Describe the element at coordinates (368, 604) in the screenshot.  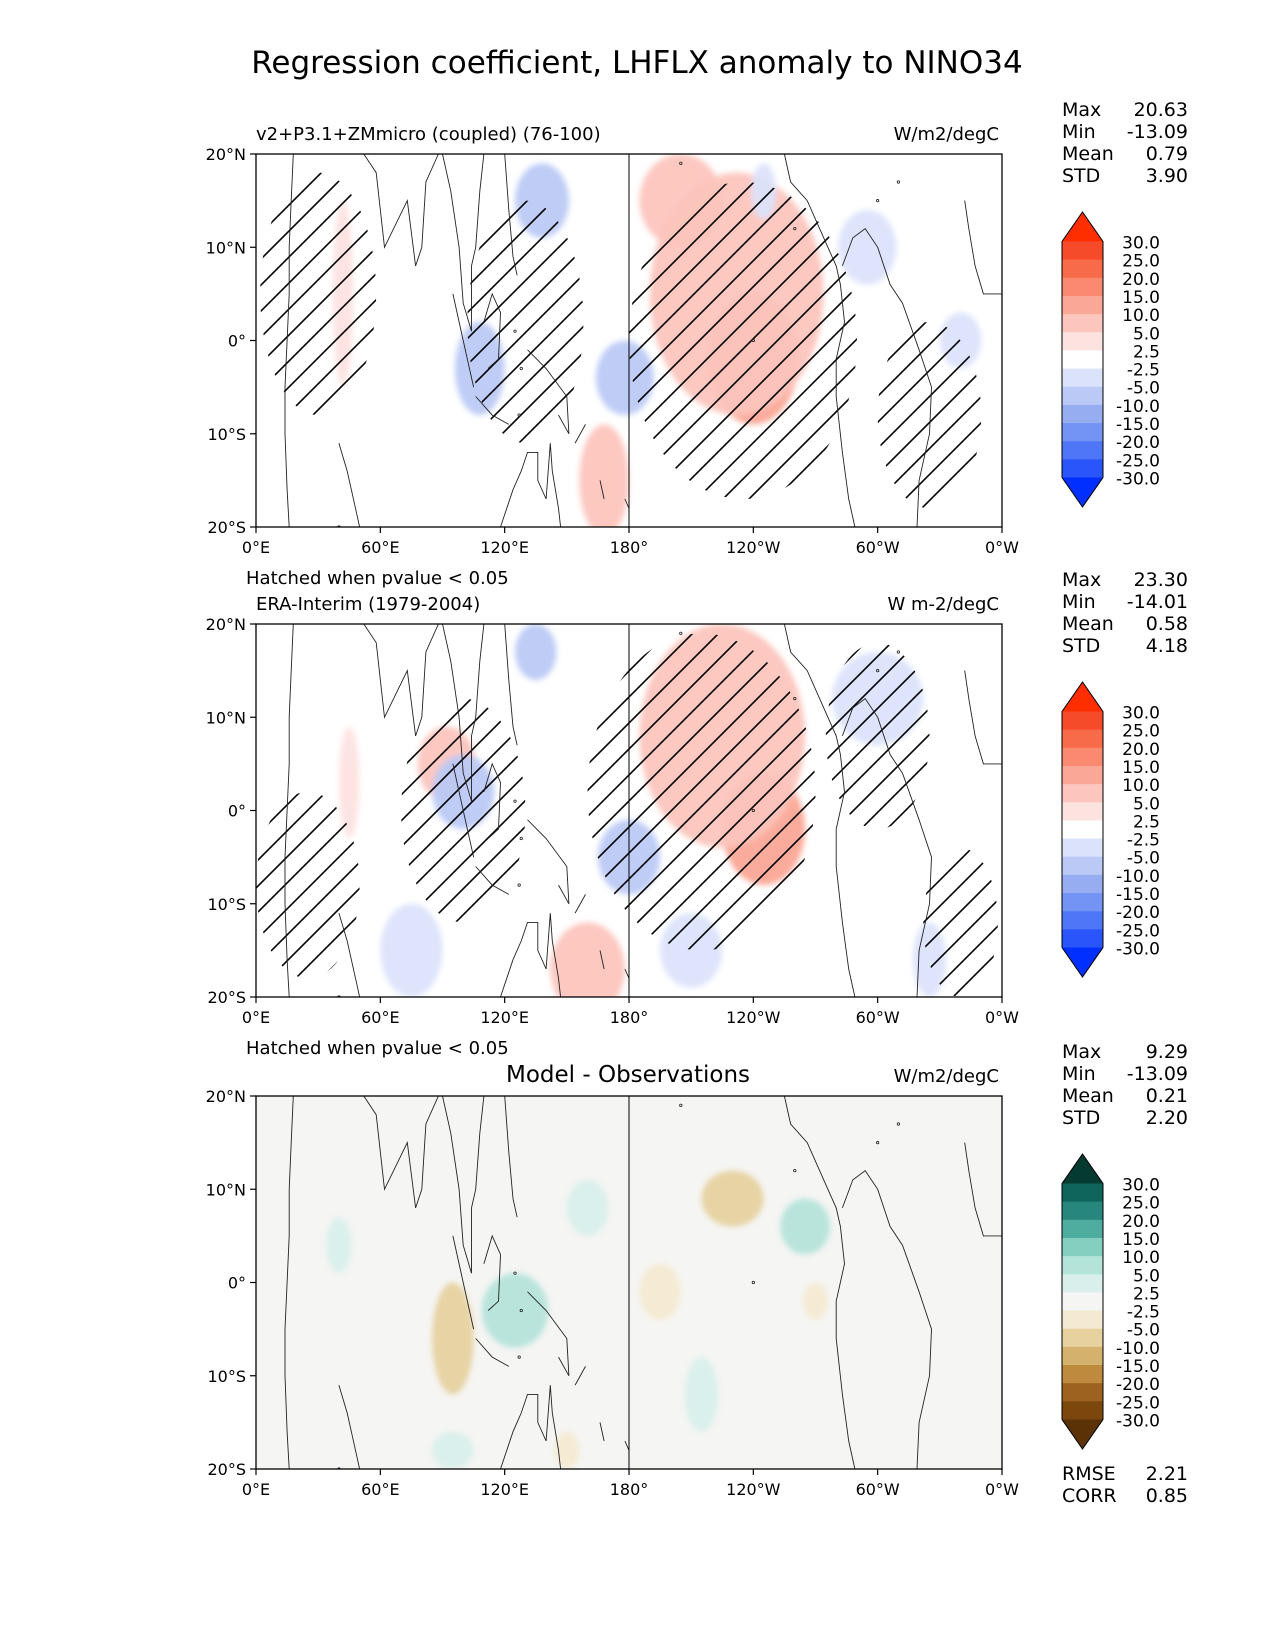
I see `panel-observations-title: ERA-Interim (1979-2004)` at that location.